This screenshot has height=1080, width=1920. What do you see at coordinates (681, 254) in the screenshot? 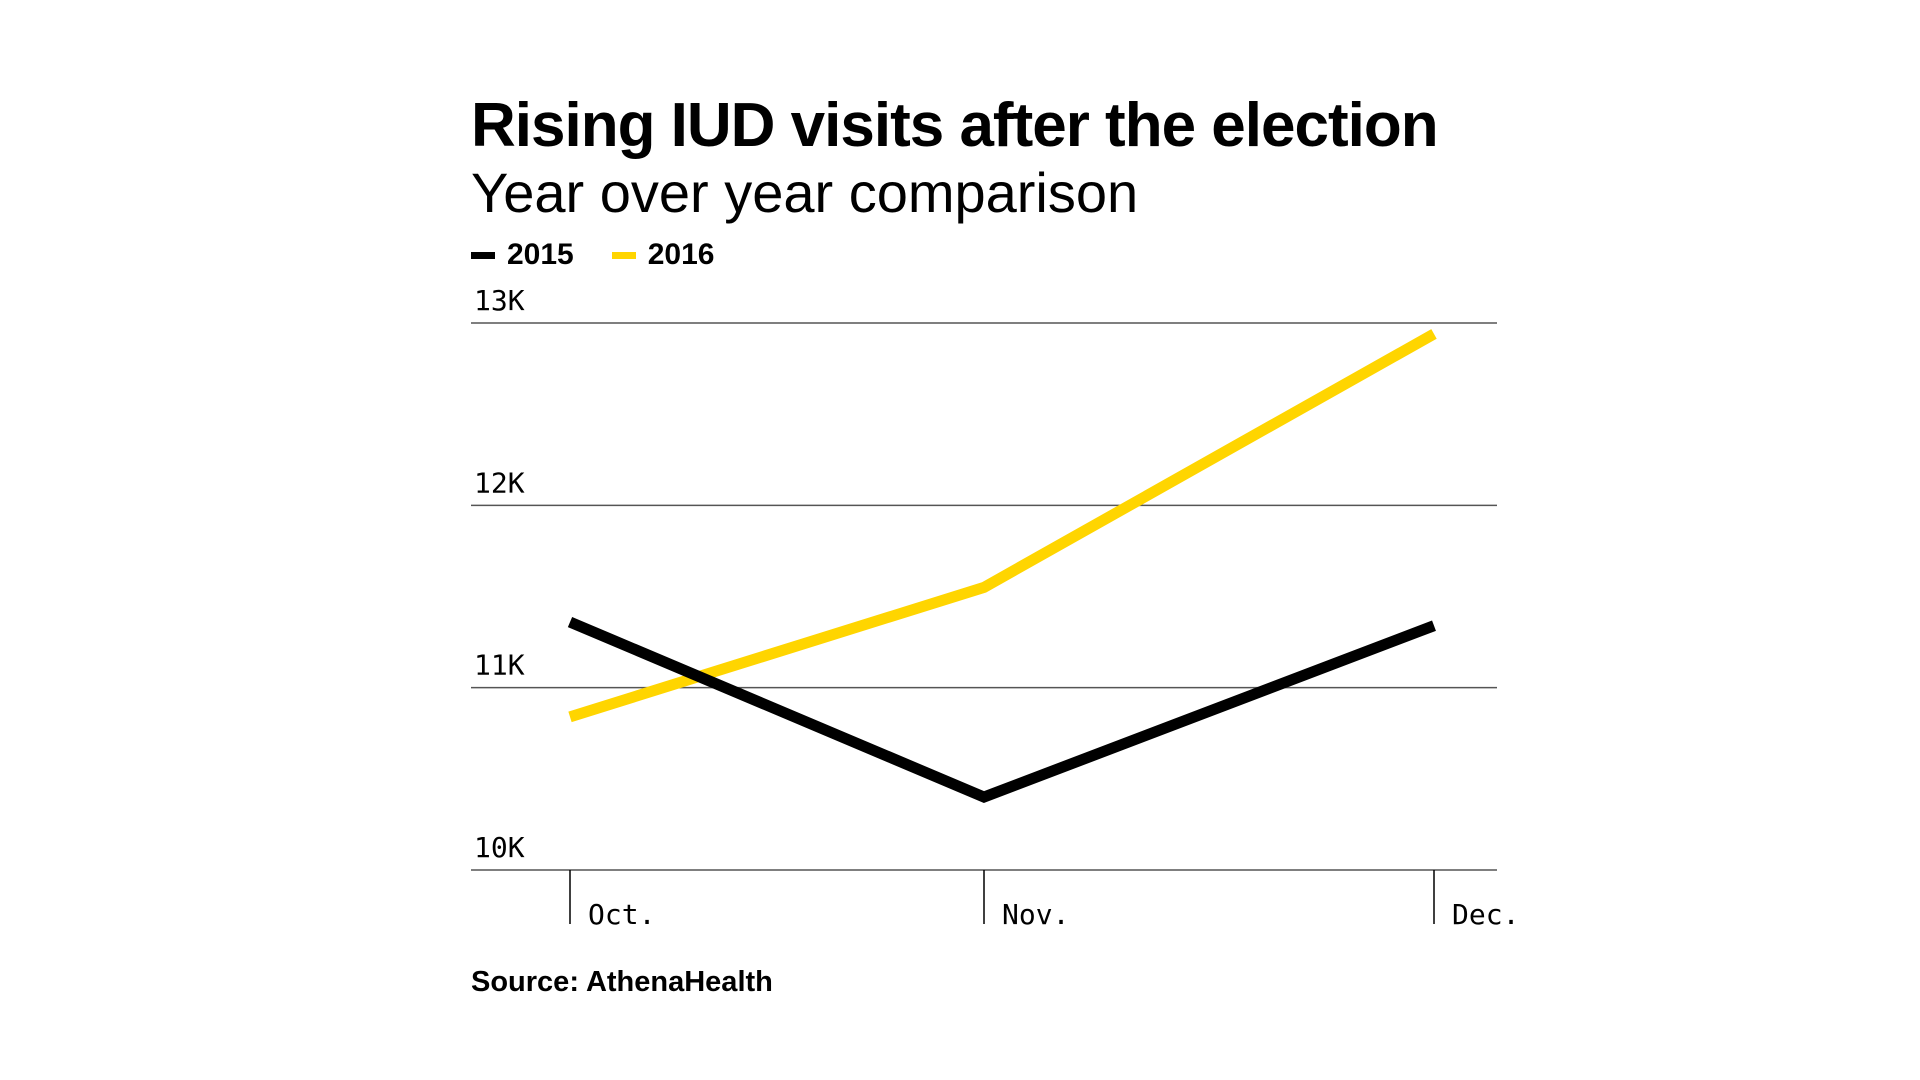
I see `legend-label-2016: 2016` at bounding box center [681, 254].